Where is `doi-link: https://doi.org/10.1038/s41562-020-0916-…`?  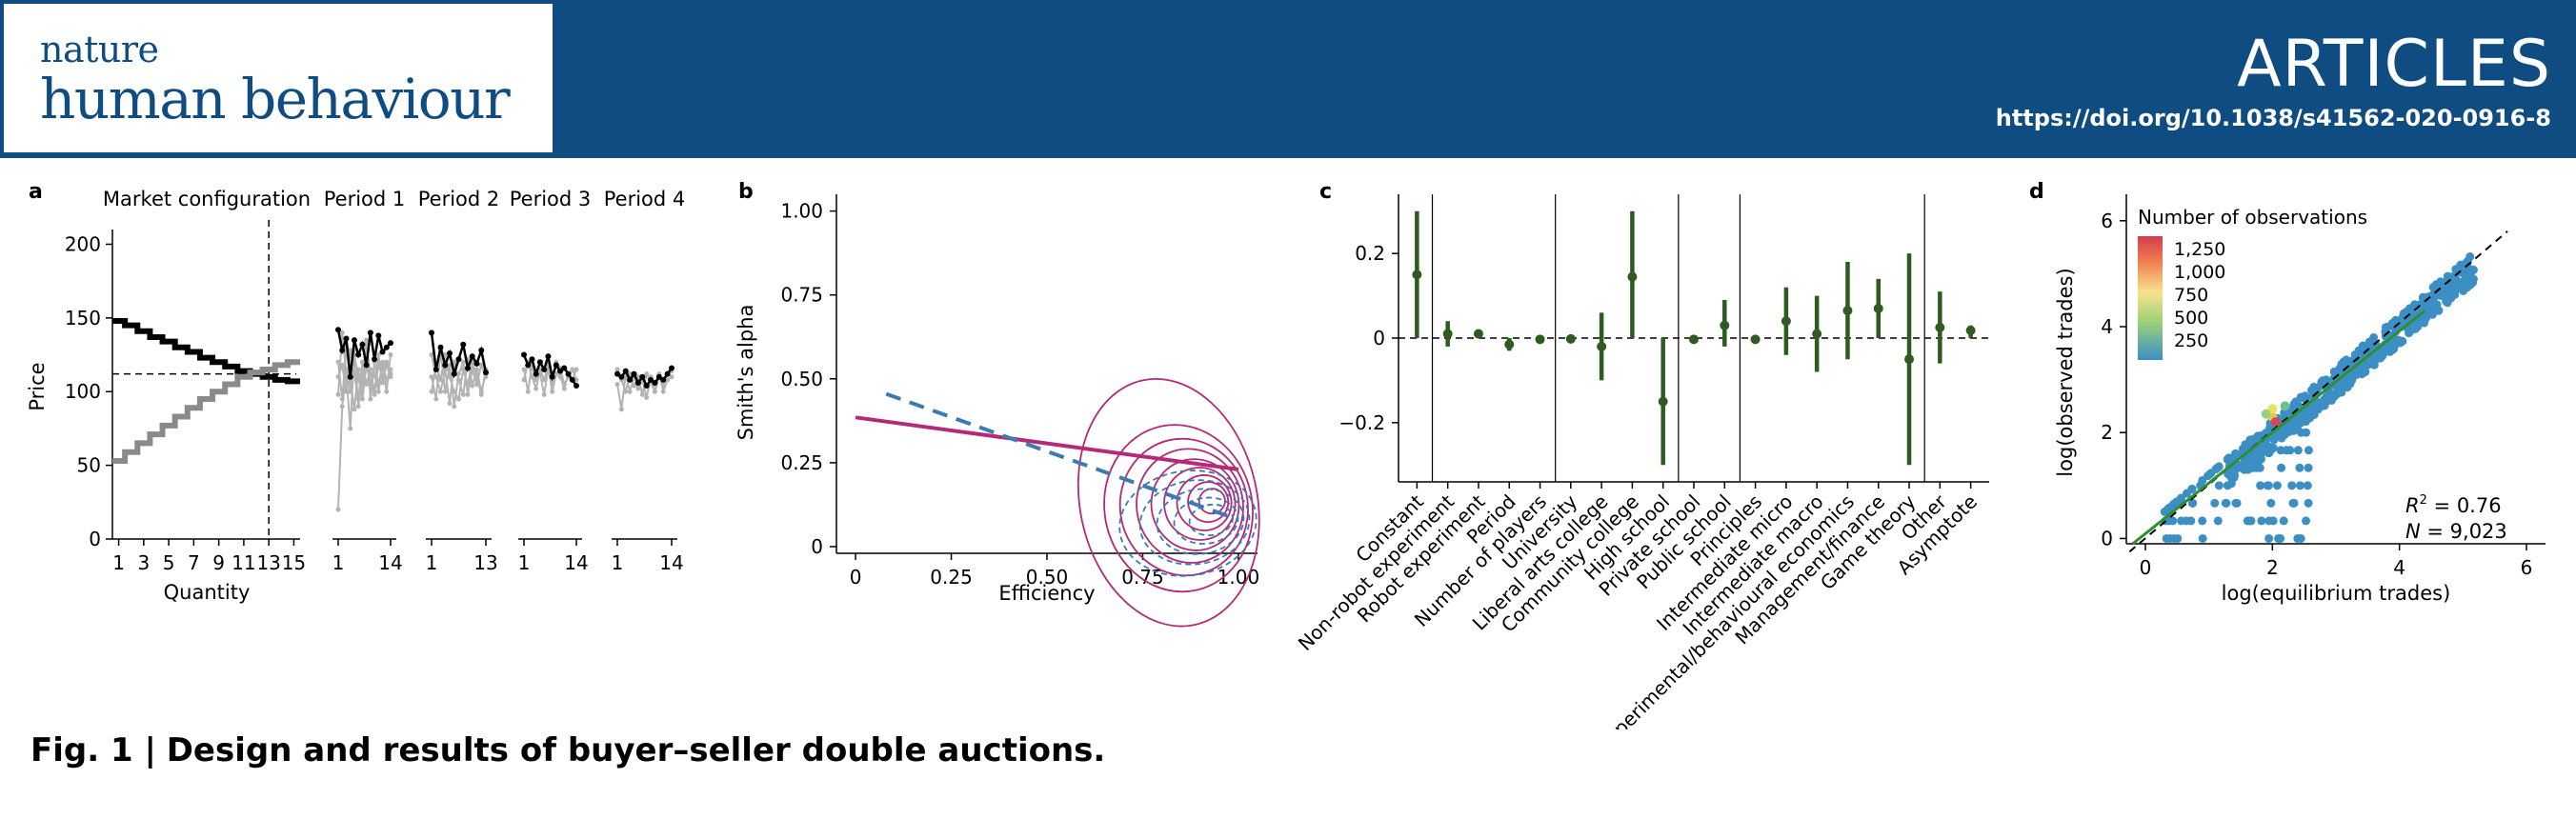 doi-link: https://doi.org/10.1038/s41562-020-0916-… is located at coordinates (2273, 118).